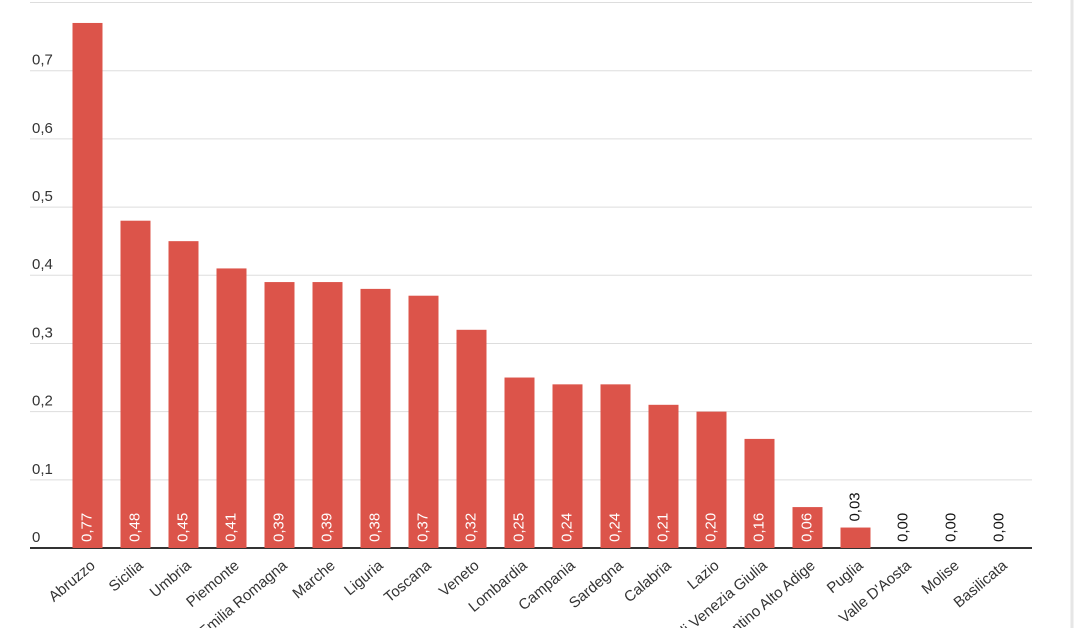  What do you see at coordinates (940, 577) in the screenshot?
I see `x-tick-label: Molise` at bounding box center [940, 577].